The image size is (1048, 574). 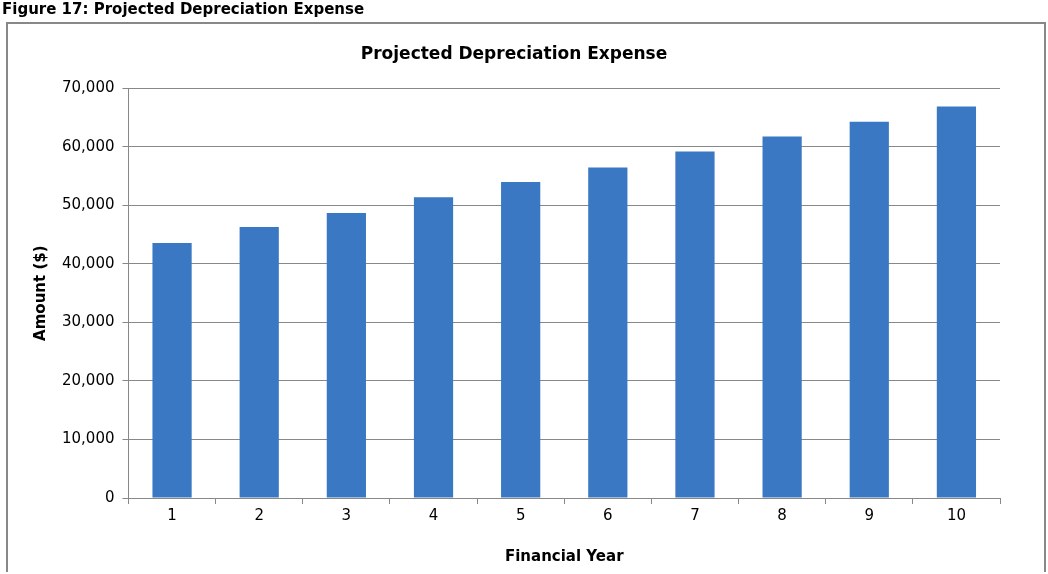 What do you see at coordinates (608, 514) in the screenshot?
I see `x-tick-label: 6` at bounding box center [608, 514].